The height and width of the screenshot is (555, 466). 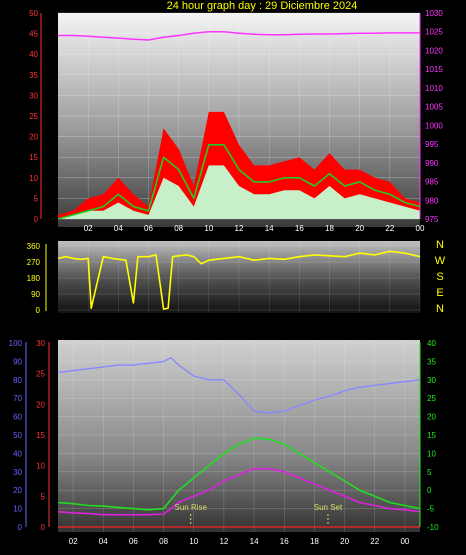 I want to click on y2-tick-label: 985, so click(x=432, y=182).